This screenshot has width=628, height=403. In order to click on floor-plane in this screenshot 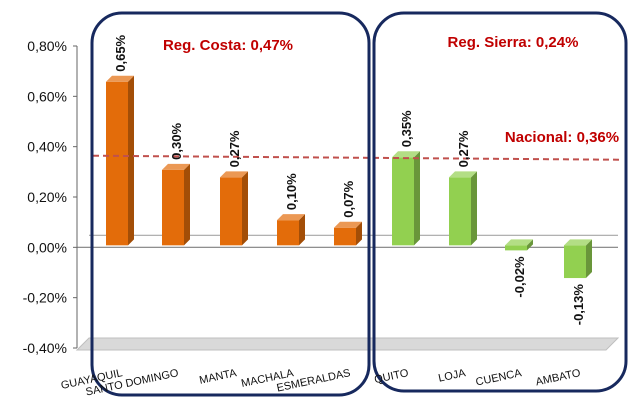, I will do `click(347, 344)`.